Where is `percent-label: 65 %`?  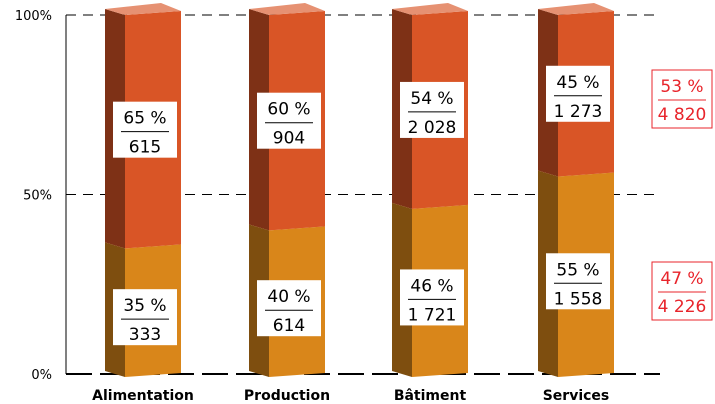
percent-label: 65 % is located at coordinates (144, 119).